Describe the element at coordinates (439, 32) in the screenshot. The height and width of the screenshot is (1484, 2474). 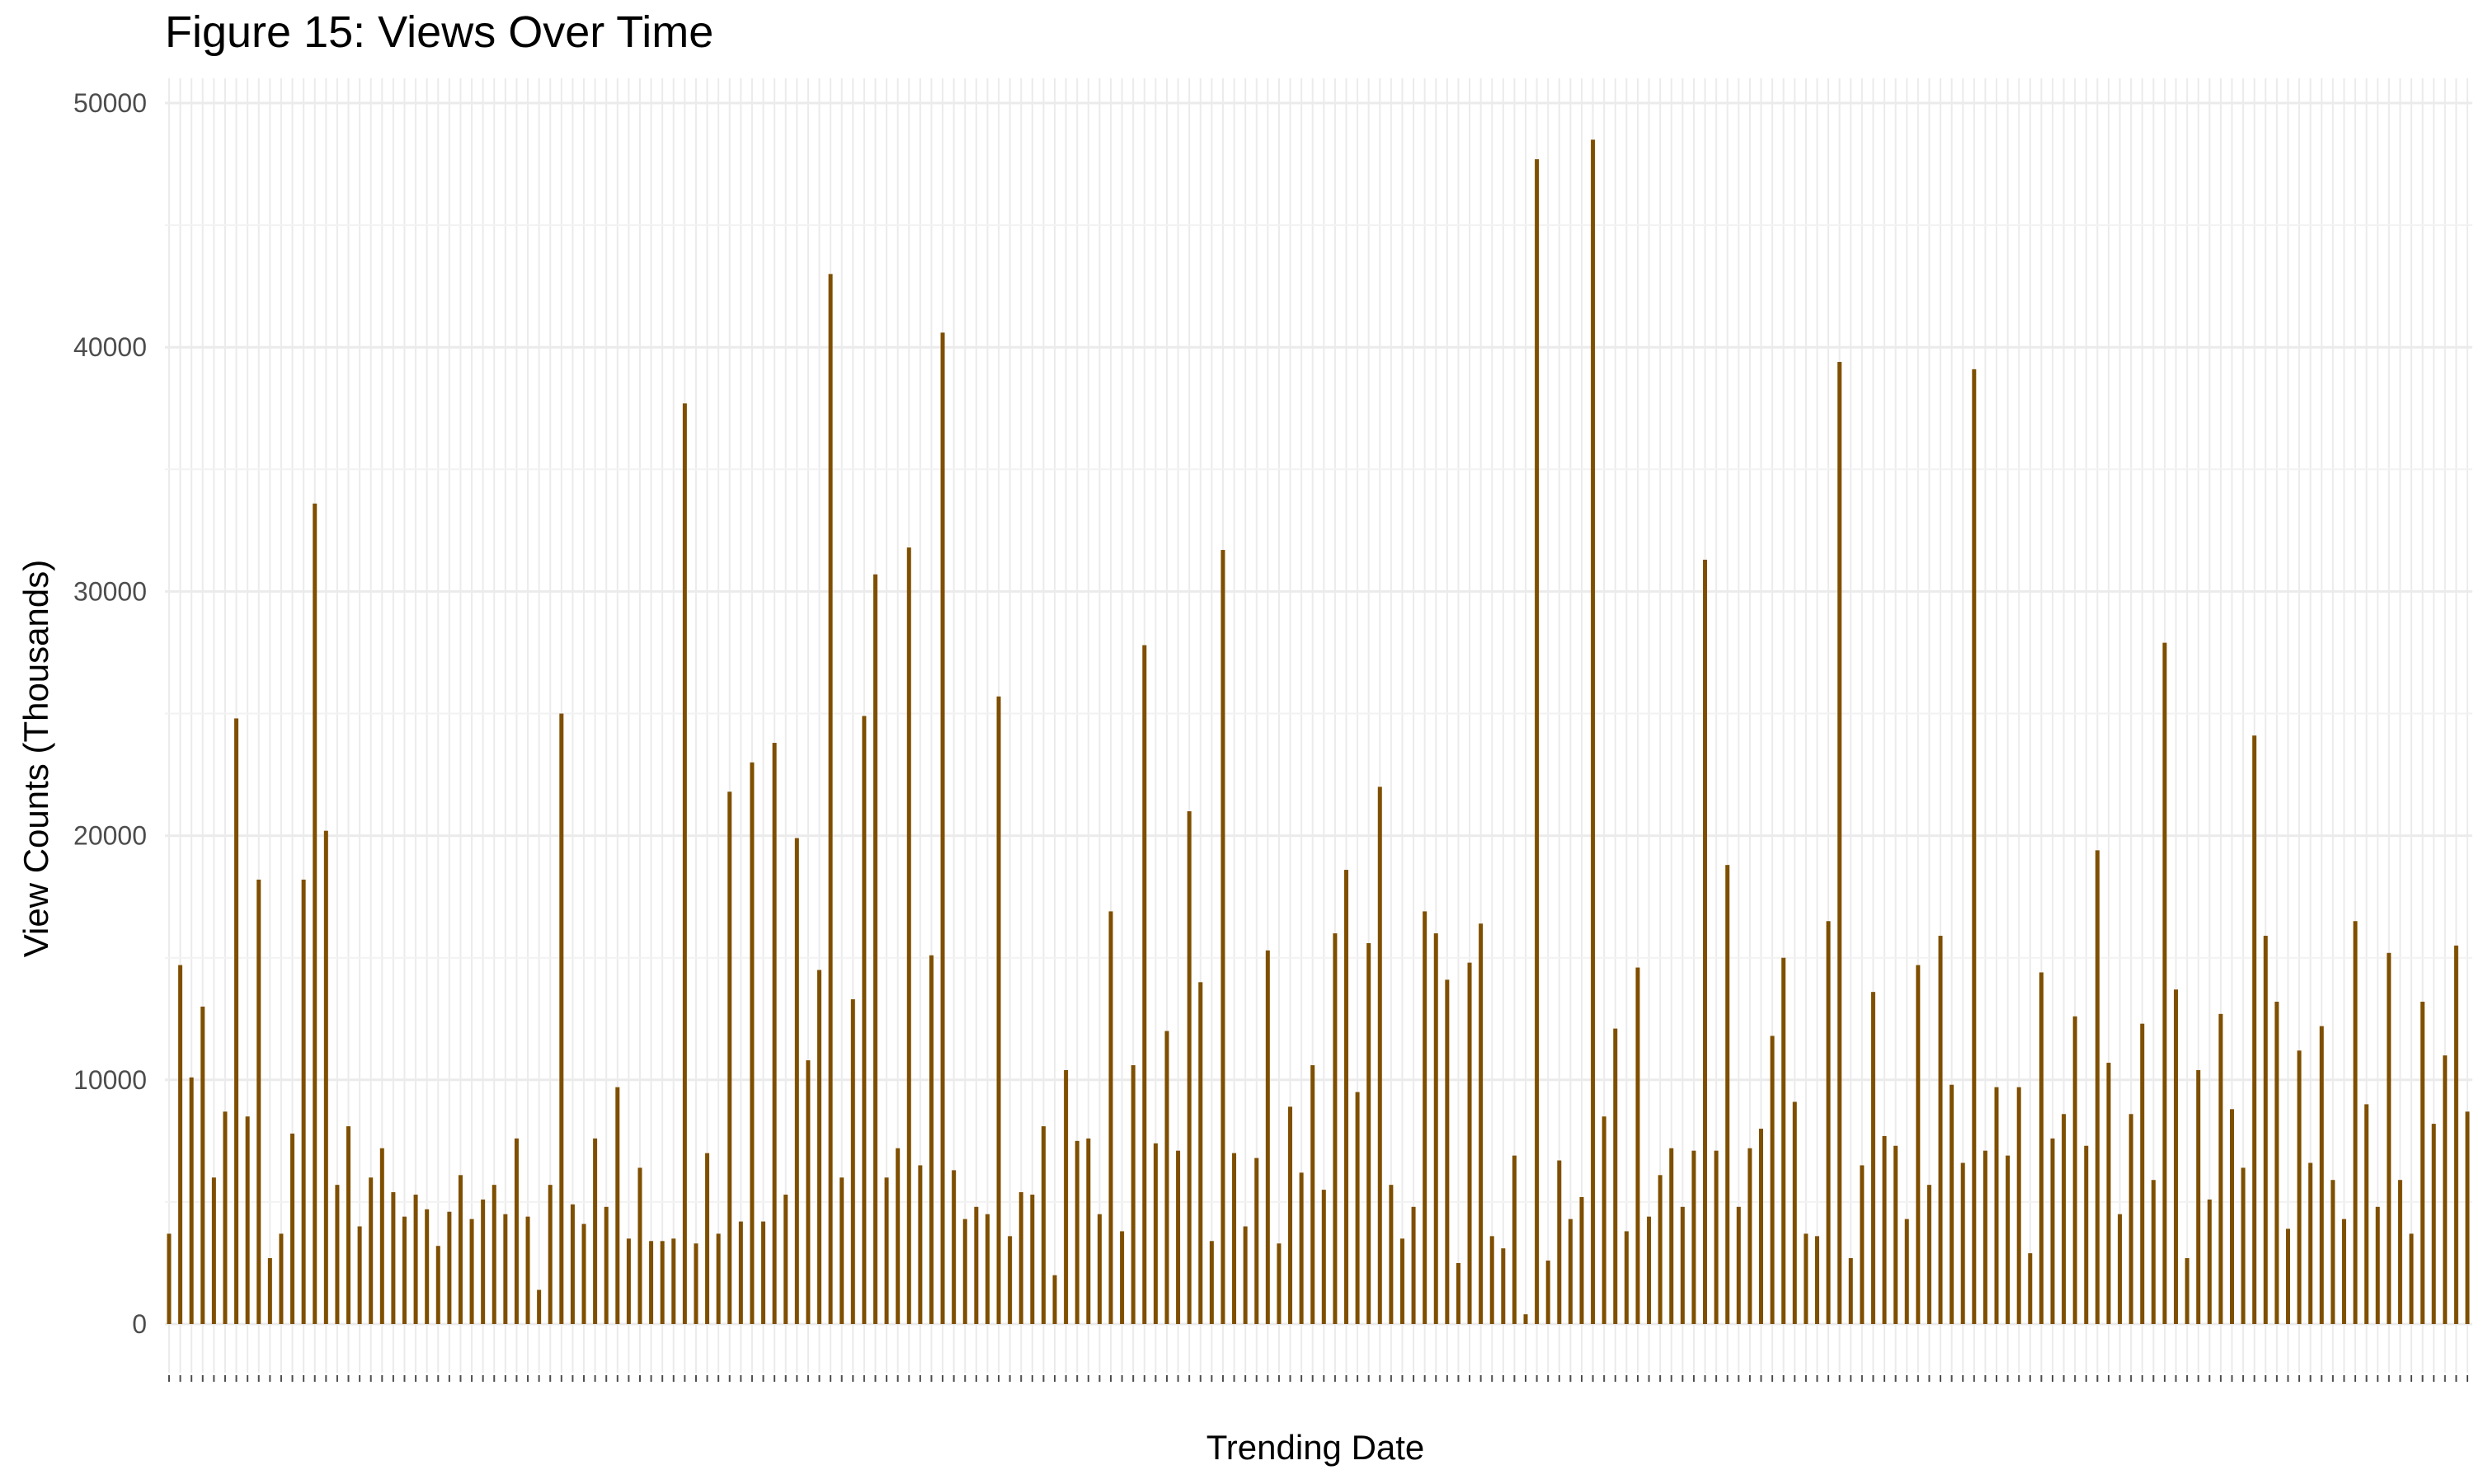
I see `chart-title: Figure 15: Views Over Time` at that location.